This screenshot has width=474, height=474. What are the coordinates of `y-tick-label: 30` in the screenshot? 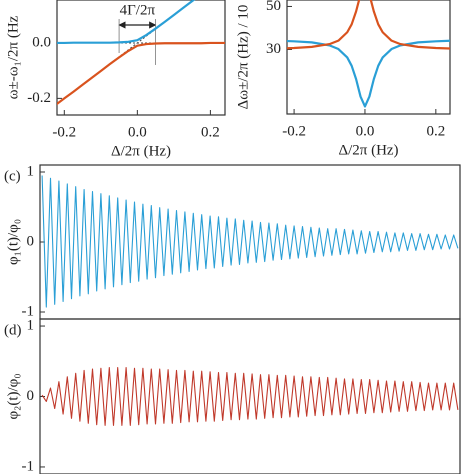 It's located at (273, 49).